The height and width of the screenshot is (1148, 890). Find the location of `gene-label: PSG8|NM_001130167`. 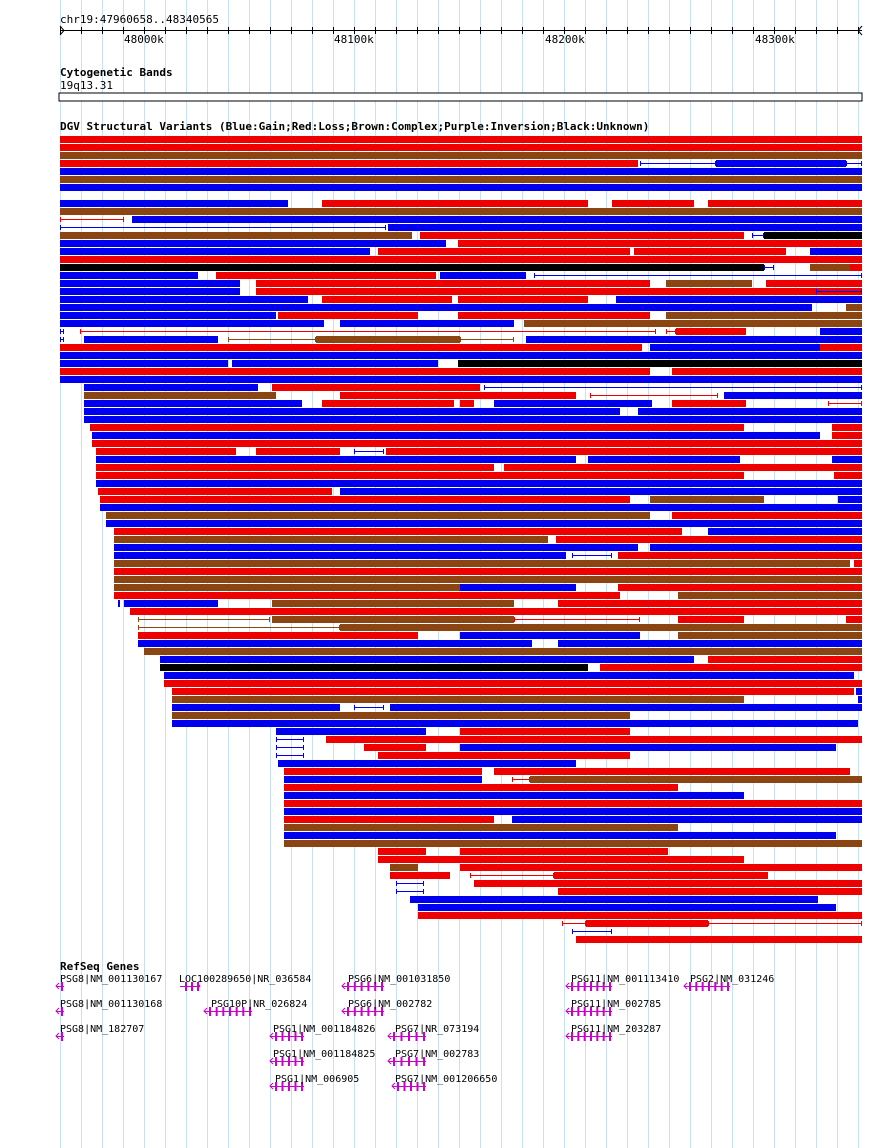

gene-label: PSG8|NM_001130167 is located at coordinates (111, 979).